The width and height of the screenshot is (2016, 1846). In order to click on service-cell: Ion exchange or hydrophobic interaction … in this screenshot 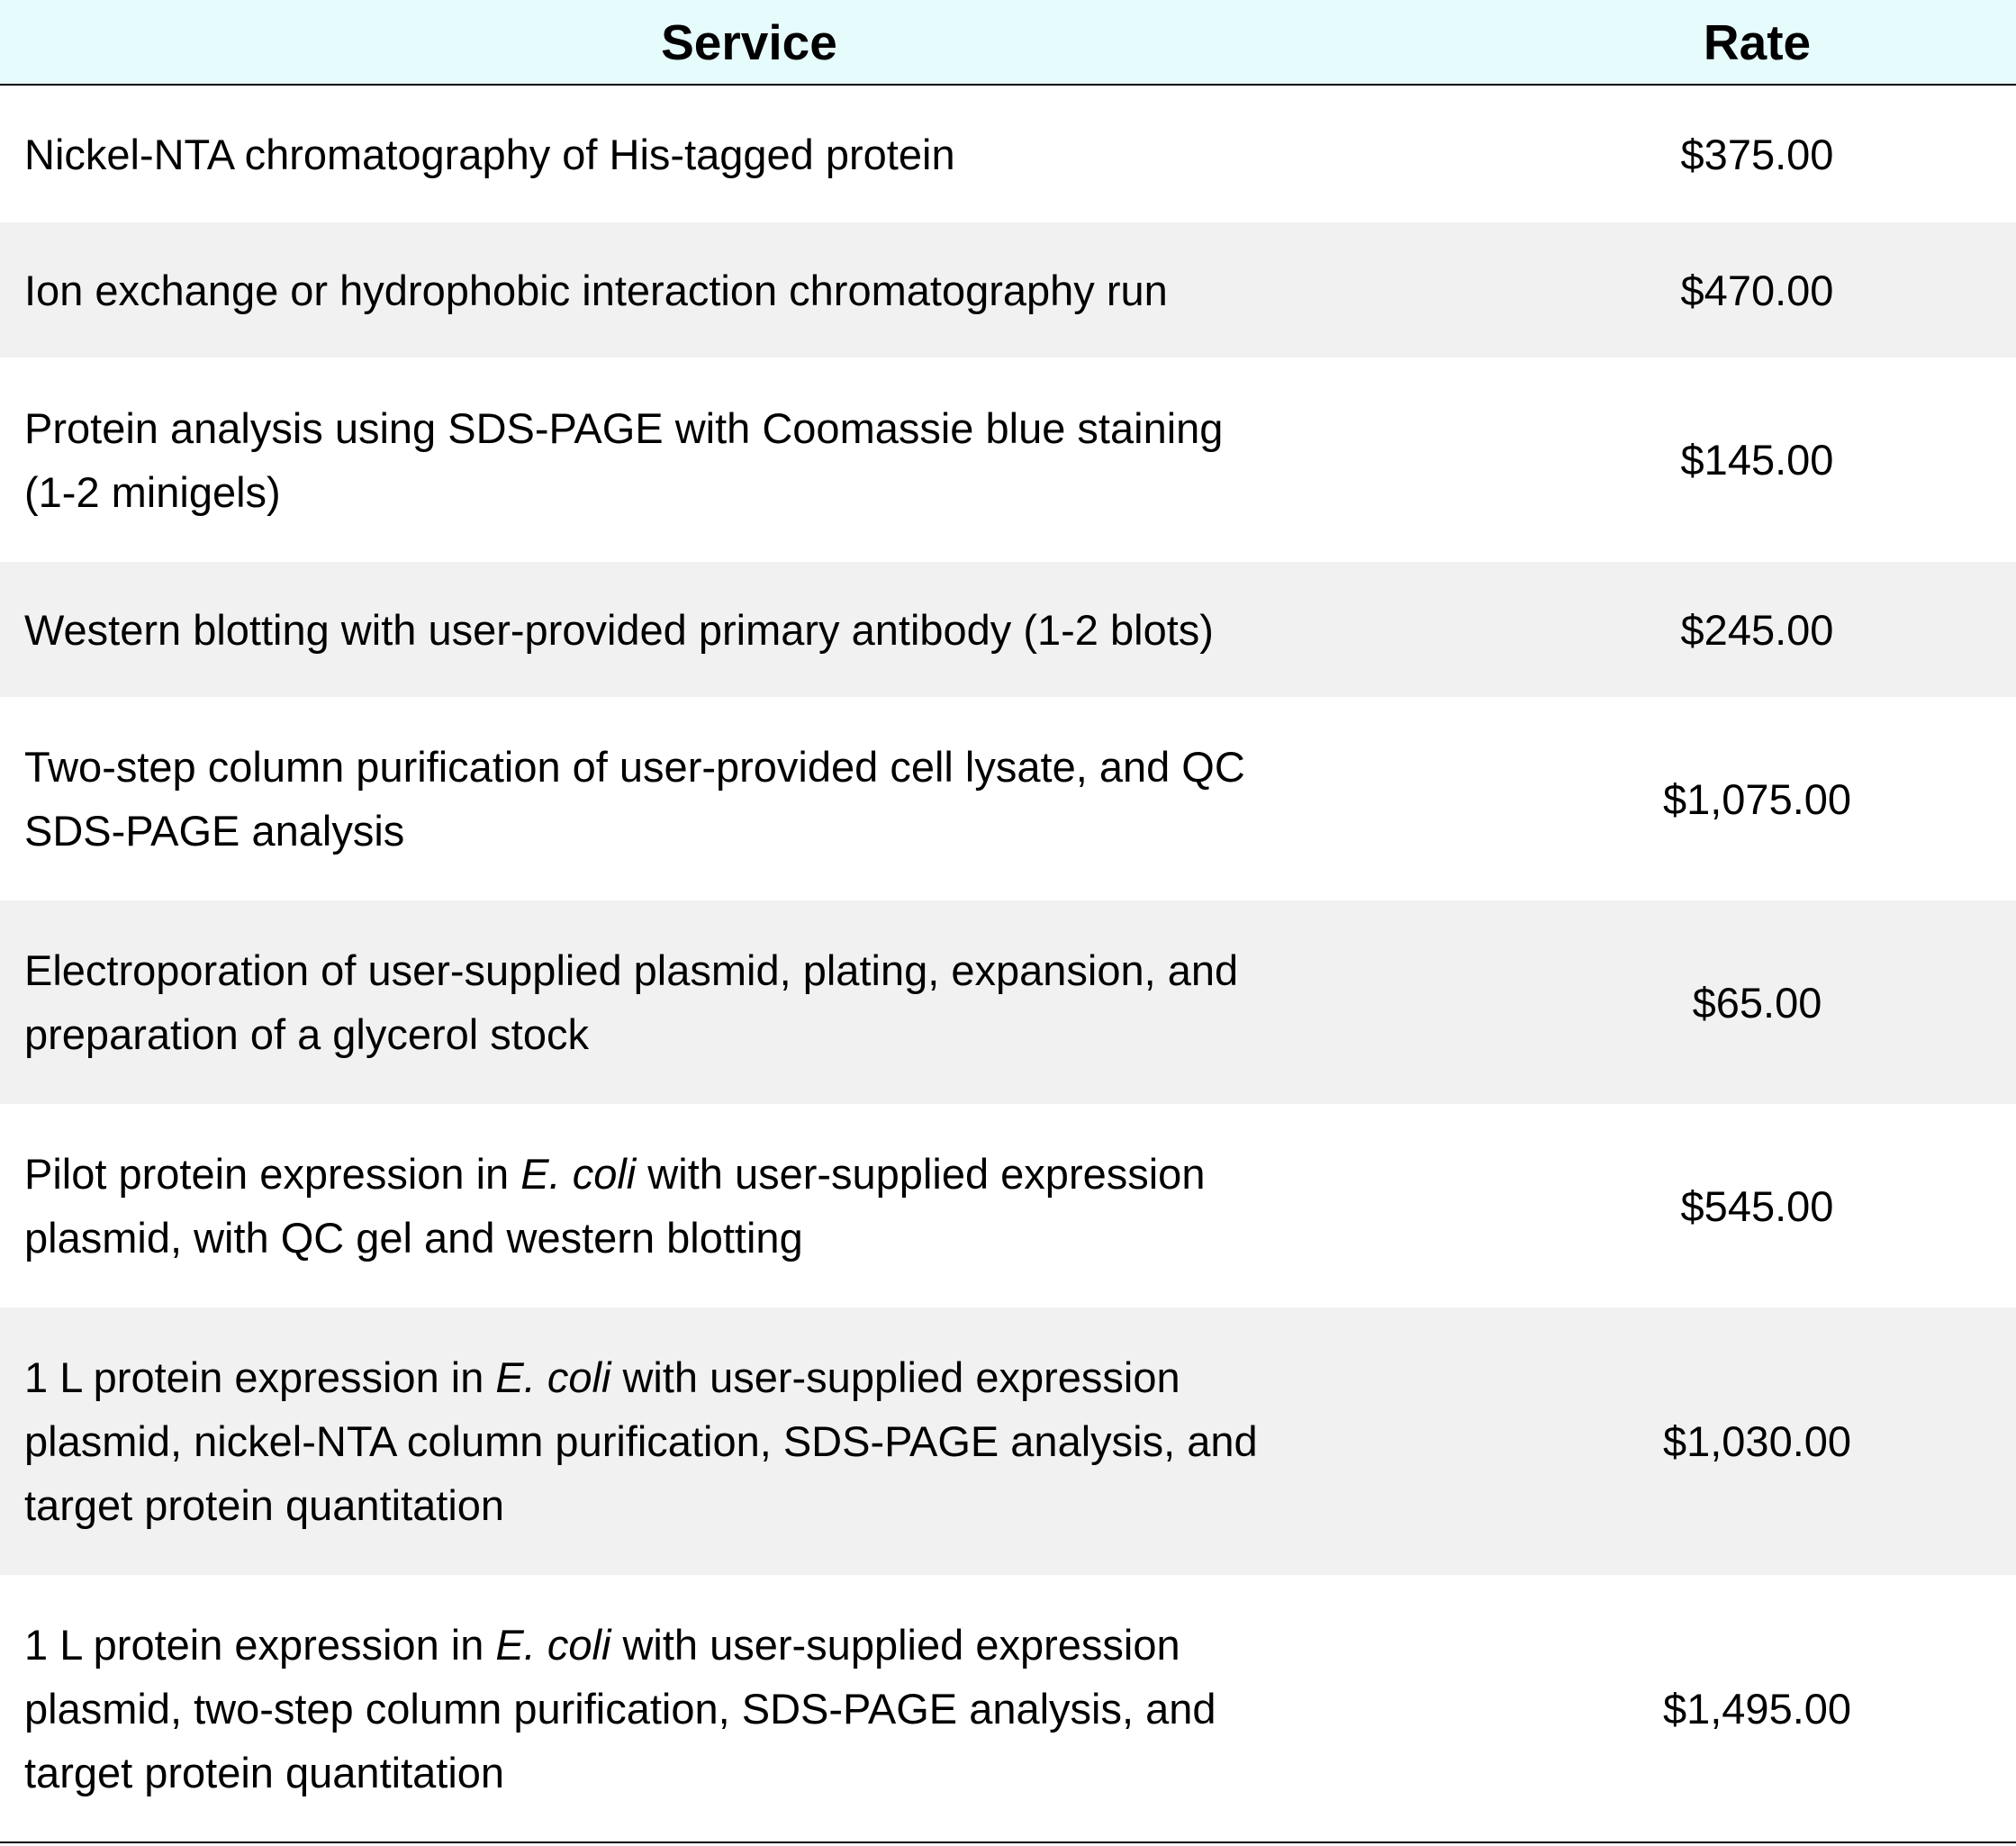, I will do `click(762, 290)`.